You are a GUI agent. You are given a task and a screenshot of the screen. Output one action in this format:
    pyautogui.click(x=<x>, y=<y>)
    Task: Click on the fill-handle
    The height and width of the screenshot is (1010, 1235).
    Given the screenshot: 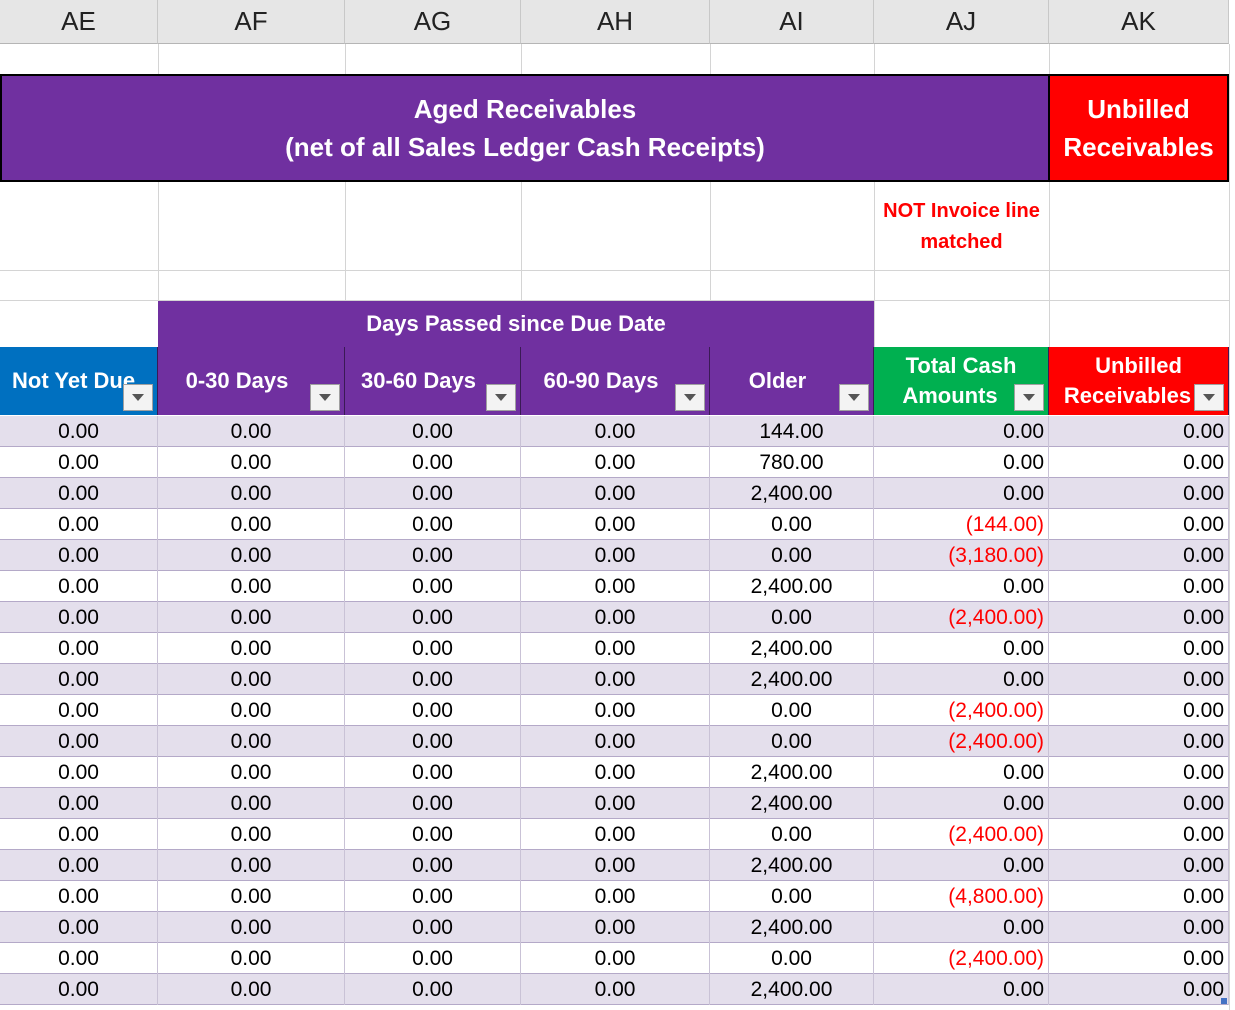 What is the action you would take?
    pyautogui.click(x=1224, y=1001)
    